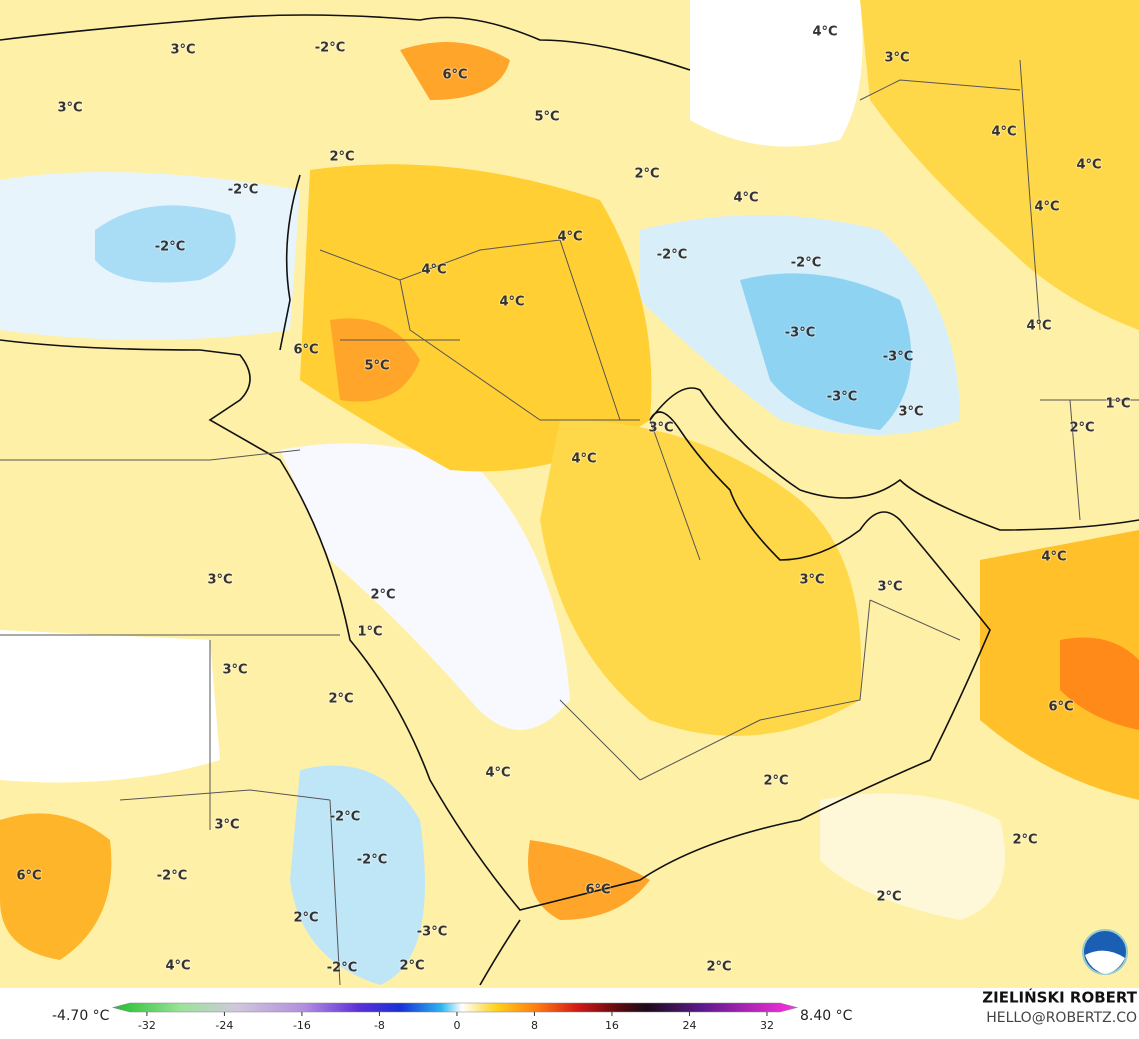  Describe the element at coordinates (612, 1025) in the screenshot. I see `colorbar-tick-label: 16` at that location.